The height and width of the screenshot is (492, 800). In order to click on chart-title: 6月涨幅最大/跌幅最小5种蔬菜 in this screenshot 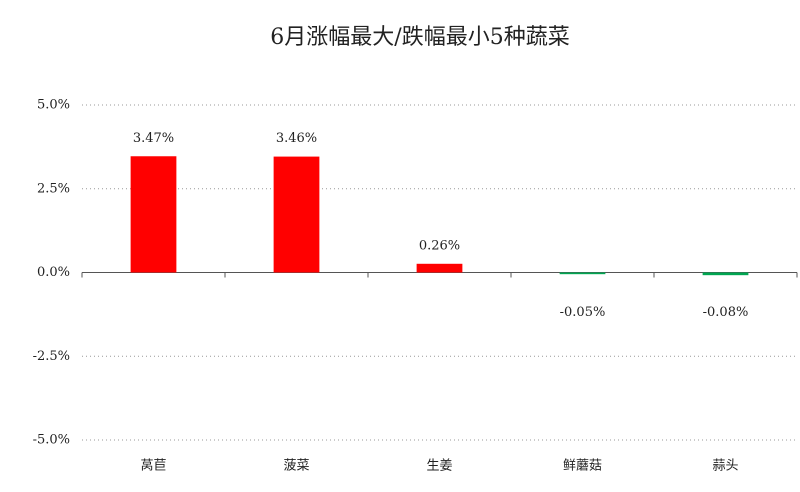, I will do `click(419, 37)`.